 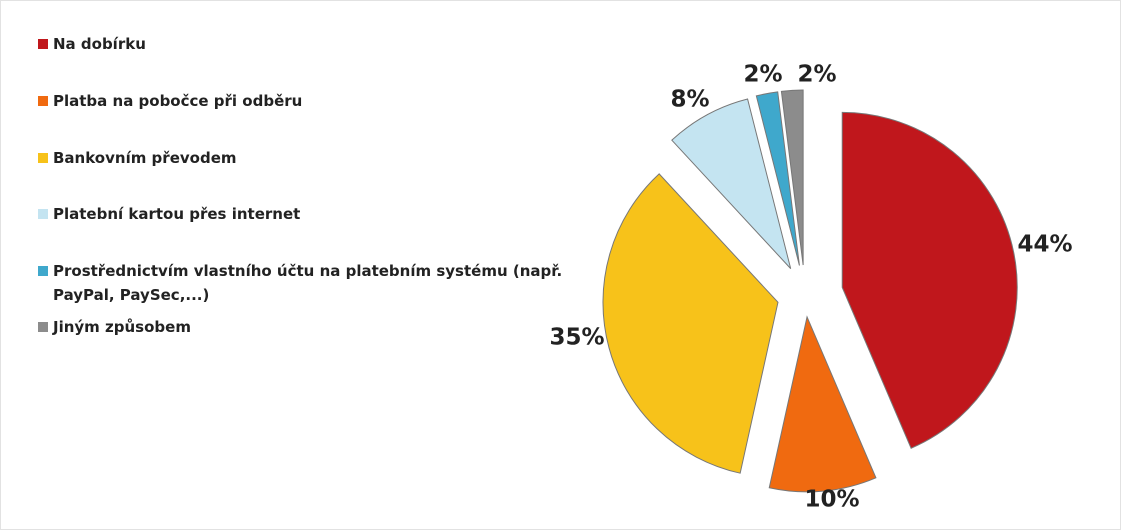 I want to click on legend-item: Na dobírku, so click(x=310, y=44).